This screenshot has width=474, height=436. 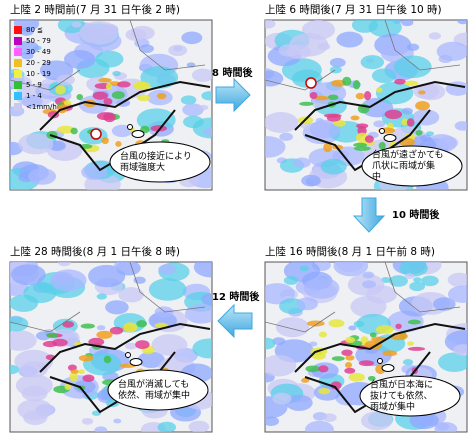 What do you see at coordinates (34, 30) in the screenshot?
I see `legend-label: 80 ≦` at bounding box center [34, 30].